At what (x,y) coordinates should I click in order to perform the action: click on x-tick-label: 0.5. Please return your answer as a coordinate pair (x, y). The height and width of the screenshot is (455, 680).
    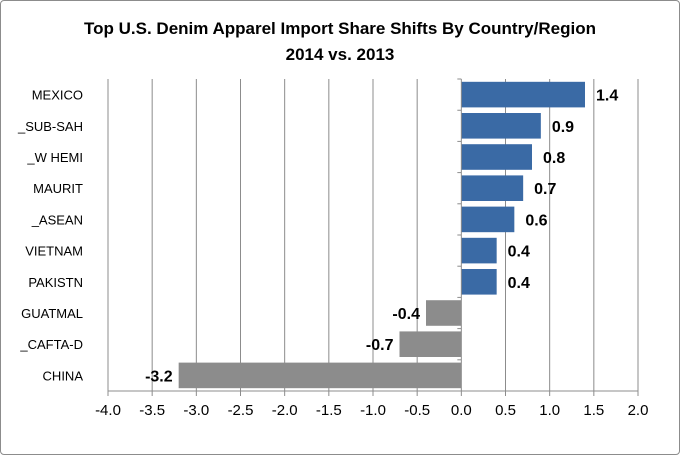
    Looking at the image, I should click on (505, 410).